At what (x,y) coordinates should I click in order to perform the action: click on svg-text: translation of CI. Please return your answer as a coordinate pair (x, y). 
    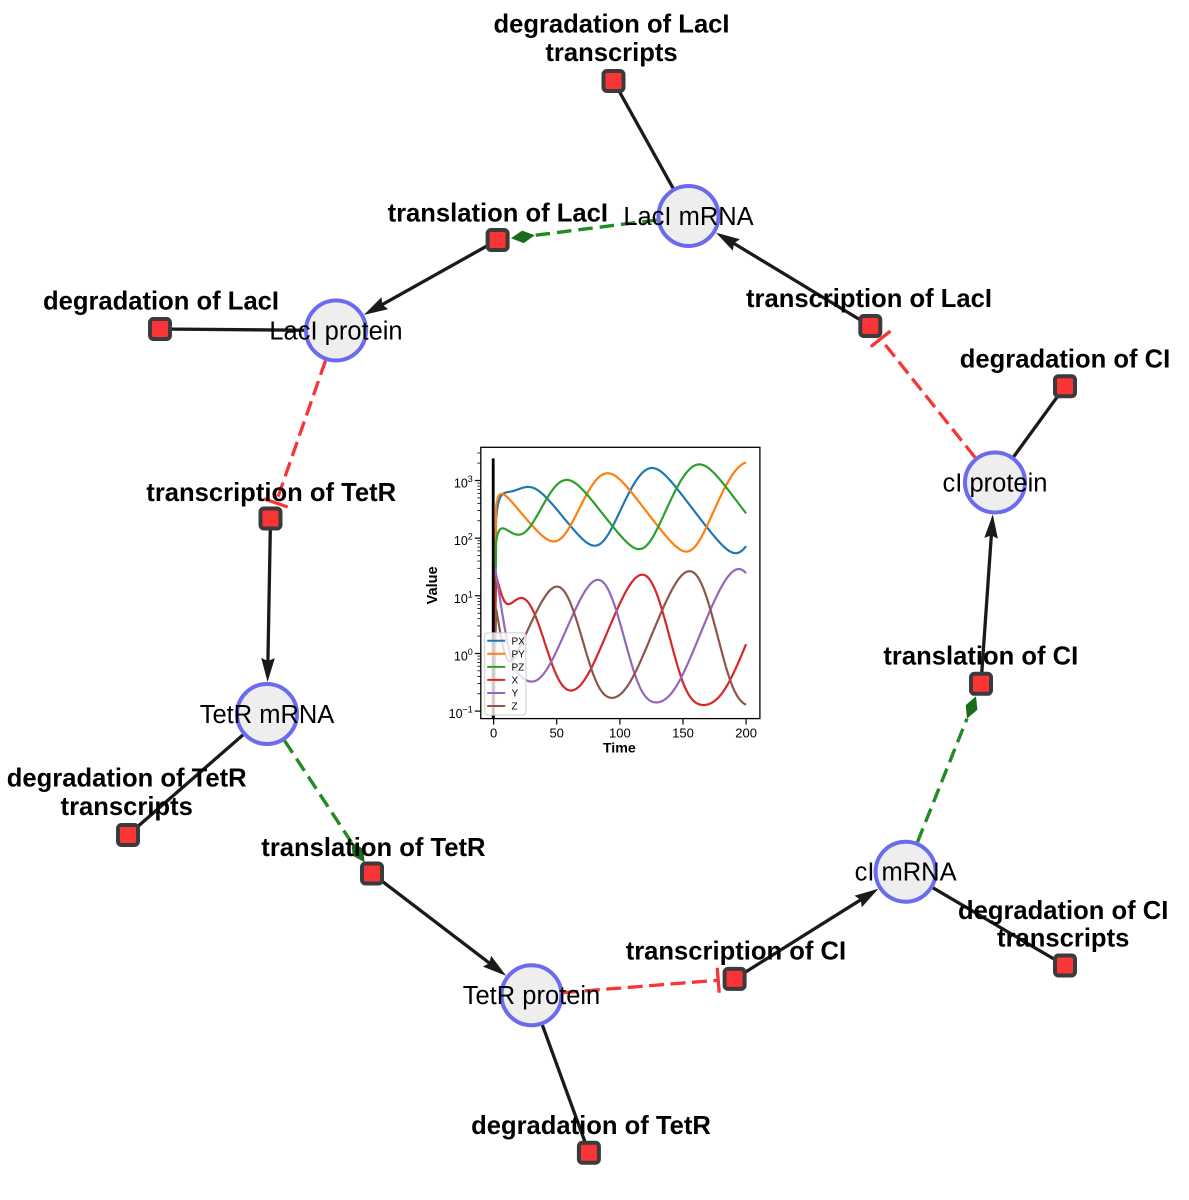
    Looking at the image, I should click on (980, 656).